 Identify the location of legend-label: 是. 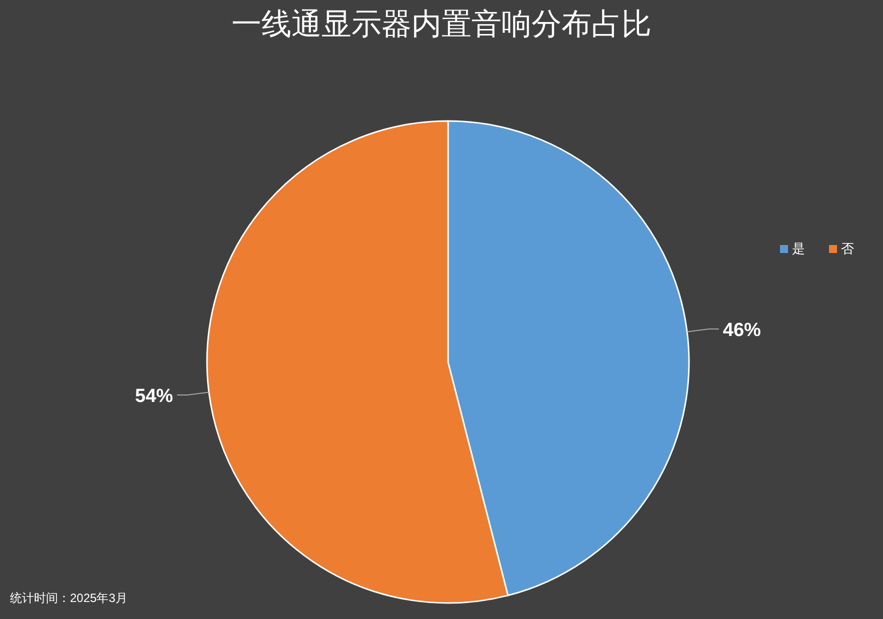
(798, 248).